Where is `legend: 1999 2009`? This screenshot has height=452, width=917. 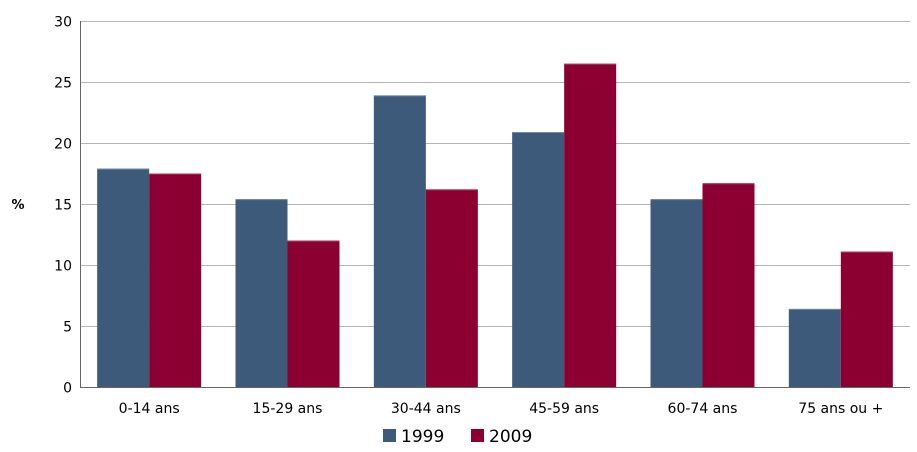
legend: 1999 2009 is located at coordinates (457, 437).